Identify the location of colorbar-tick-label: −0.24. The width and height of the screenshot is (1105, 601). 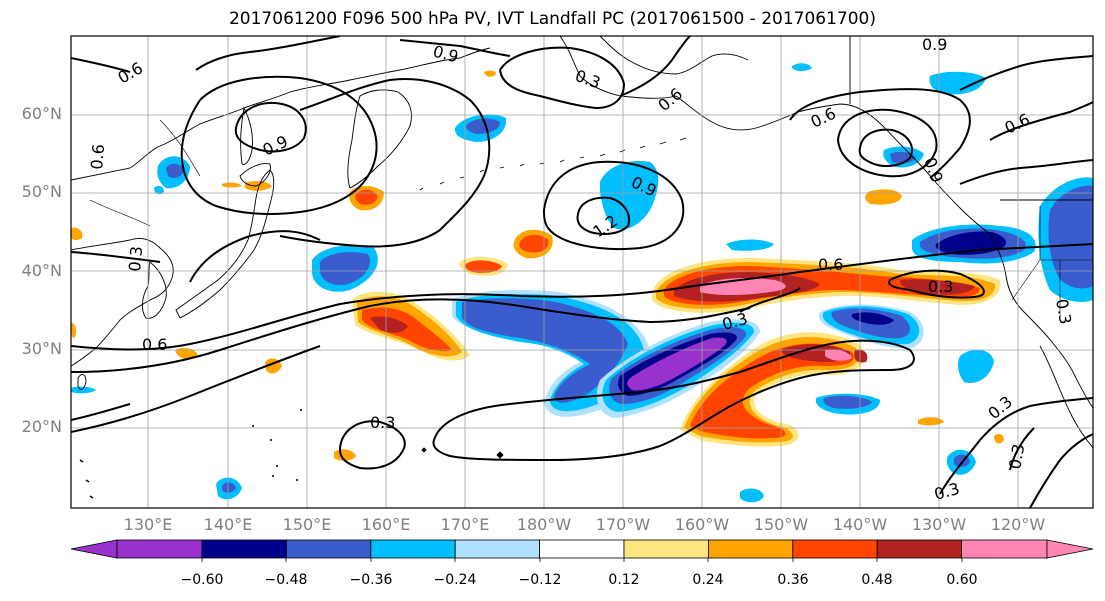
(455, 580).